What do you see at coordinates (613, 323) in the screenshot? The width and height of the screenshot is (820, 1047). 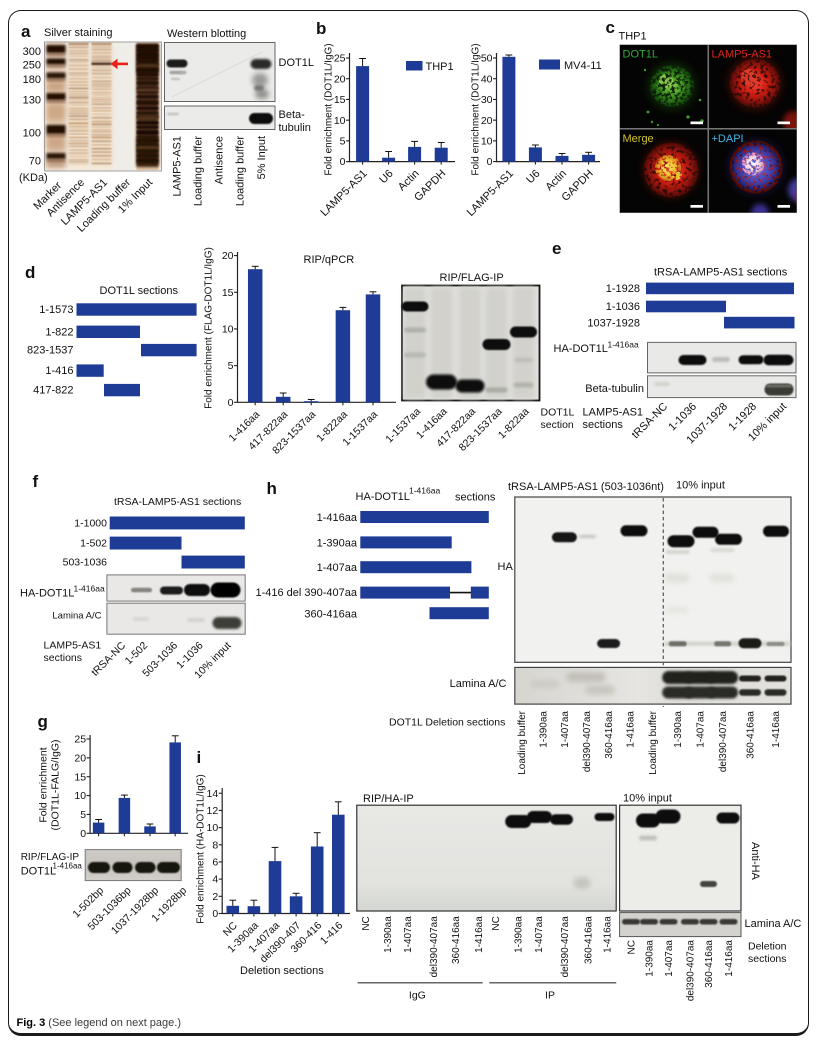 I see `svg-text: 1037-1928` at bounding box center [613, 323].